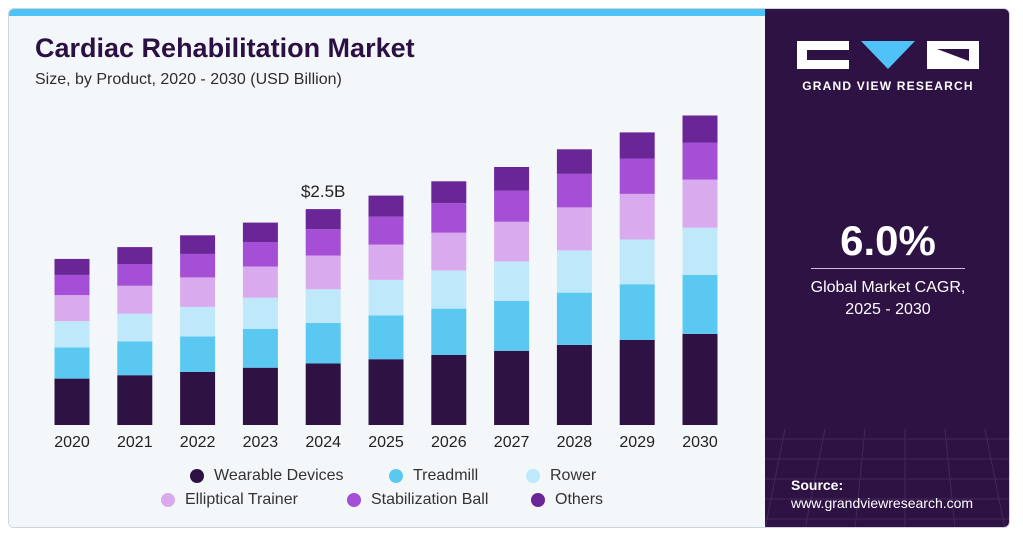  I want to click on x-tick-label-2021: 2021, so click(135, 442).